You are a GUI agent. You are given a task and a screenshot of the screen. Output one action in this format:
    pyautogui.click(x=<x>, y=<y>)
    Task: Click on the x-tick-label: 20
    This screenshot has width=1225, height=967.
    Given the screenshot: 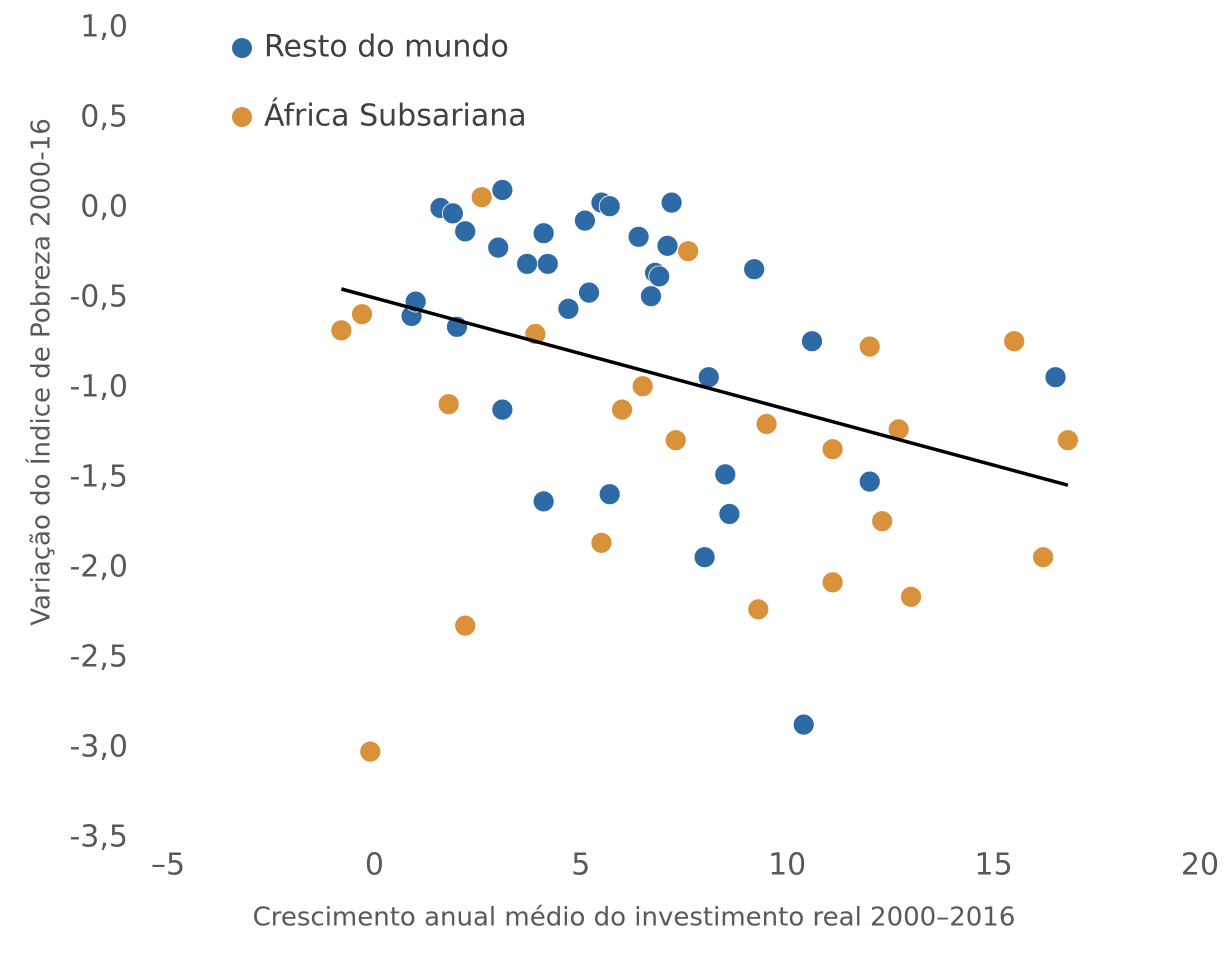 What is the action you would take?
    pyautogui.click(x=1200, y=865)
    